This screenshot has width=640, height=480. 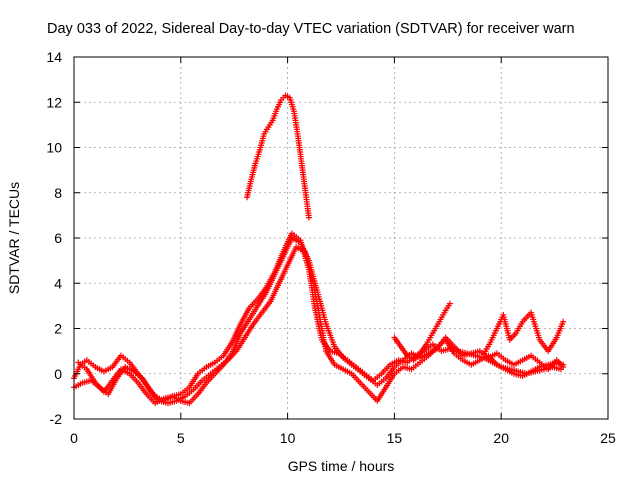 I want to click on y-tick-label: 10, so click(x=54, y=148).